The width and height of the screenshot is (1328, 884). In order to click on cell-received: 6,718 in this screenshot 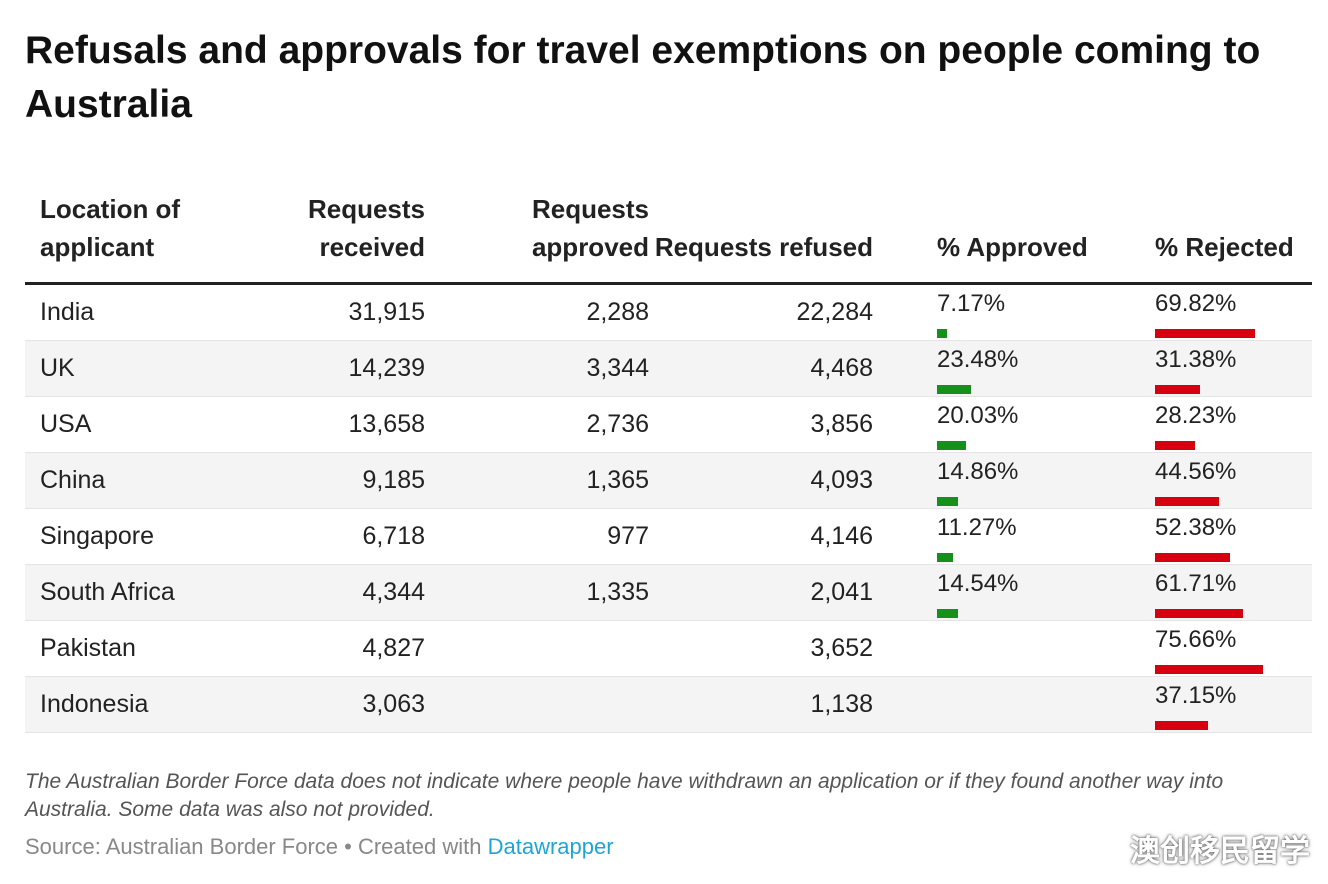, I will do `click(339, 536)`.